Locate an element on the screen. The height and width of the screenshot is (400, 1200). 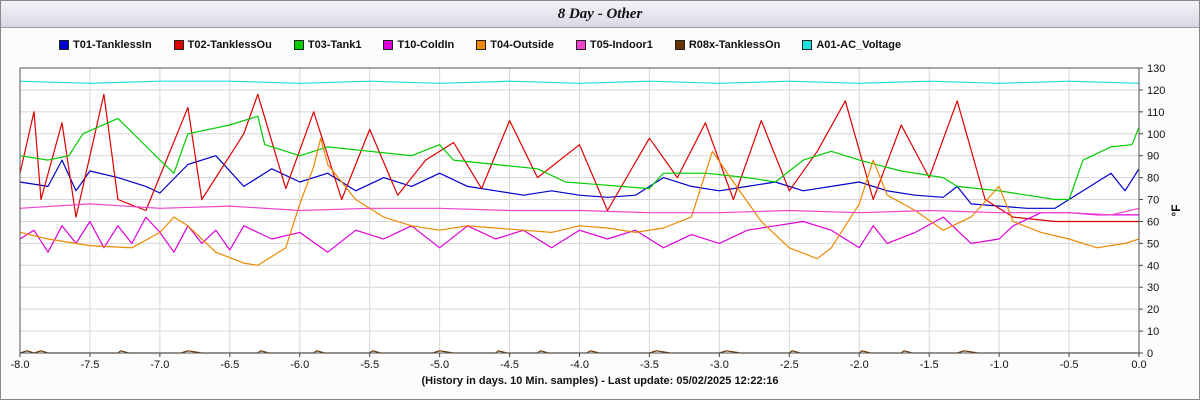
x-tick-label: -1.5 is located at coordinates (929, 365).